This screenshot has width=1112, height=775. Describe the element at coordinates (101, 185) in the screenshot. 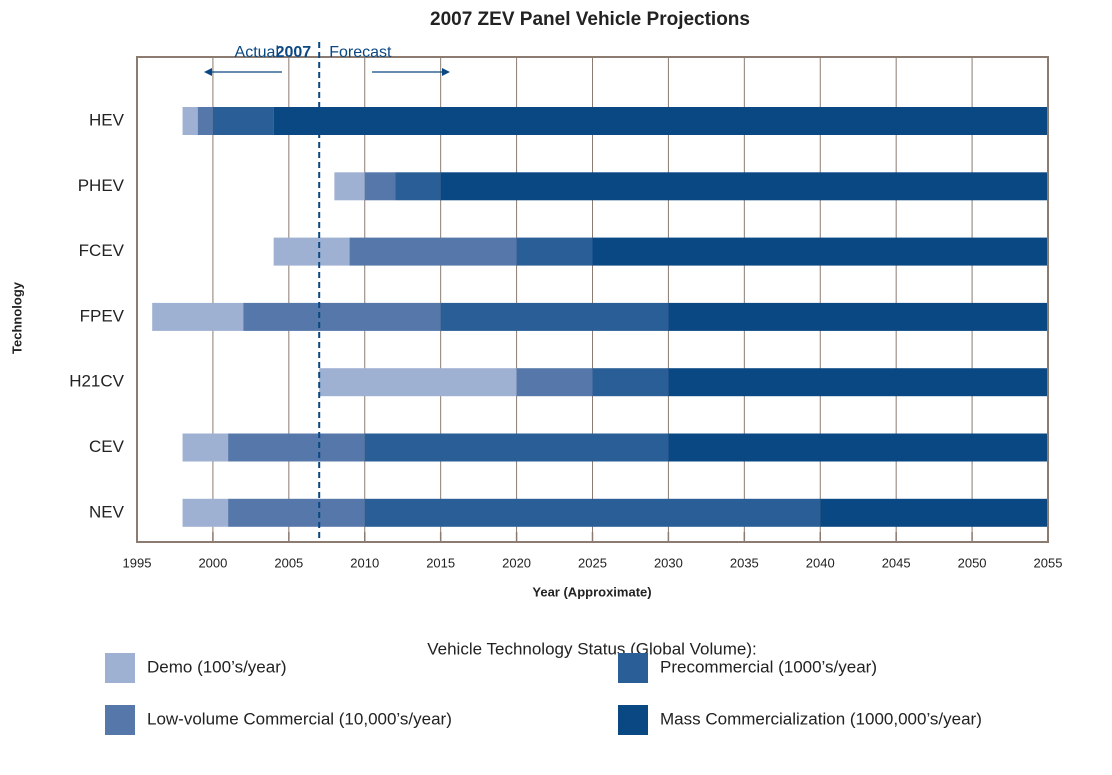

I see `y-tick-label: PHEV` at that location.